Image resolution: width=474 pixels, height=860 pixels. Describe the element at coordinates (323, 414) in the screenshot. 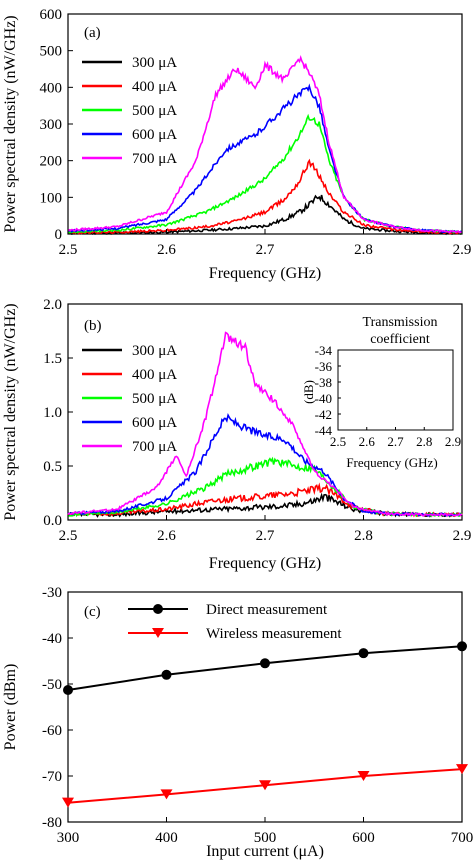

I see `y-tick-label: -42` at that location.